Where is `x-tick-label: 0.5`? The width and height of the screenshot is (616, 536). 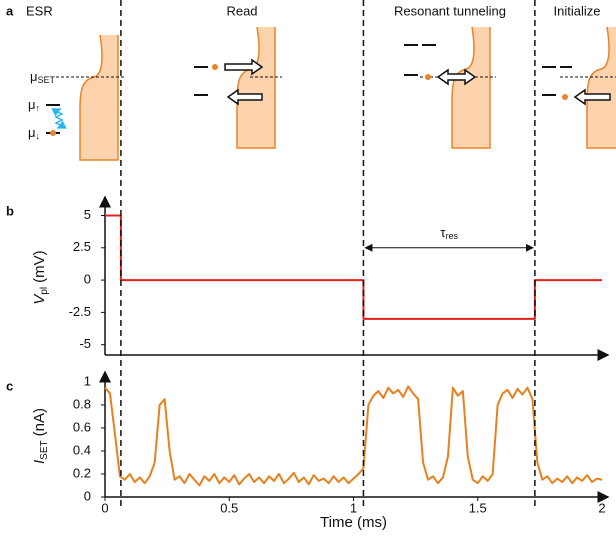 x-tick-label: 0.5 is located at coordinates (229, 507).